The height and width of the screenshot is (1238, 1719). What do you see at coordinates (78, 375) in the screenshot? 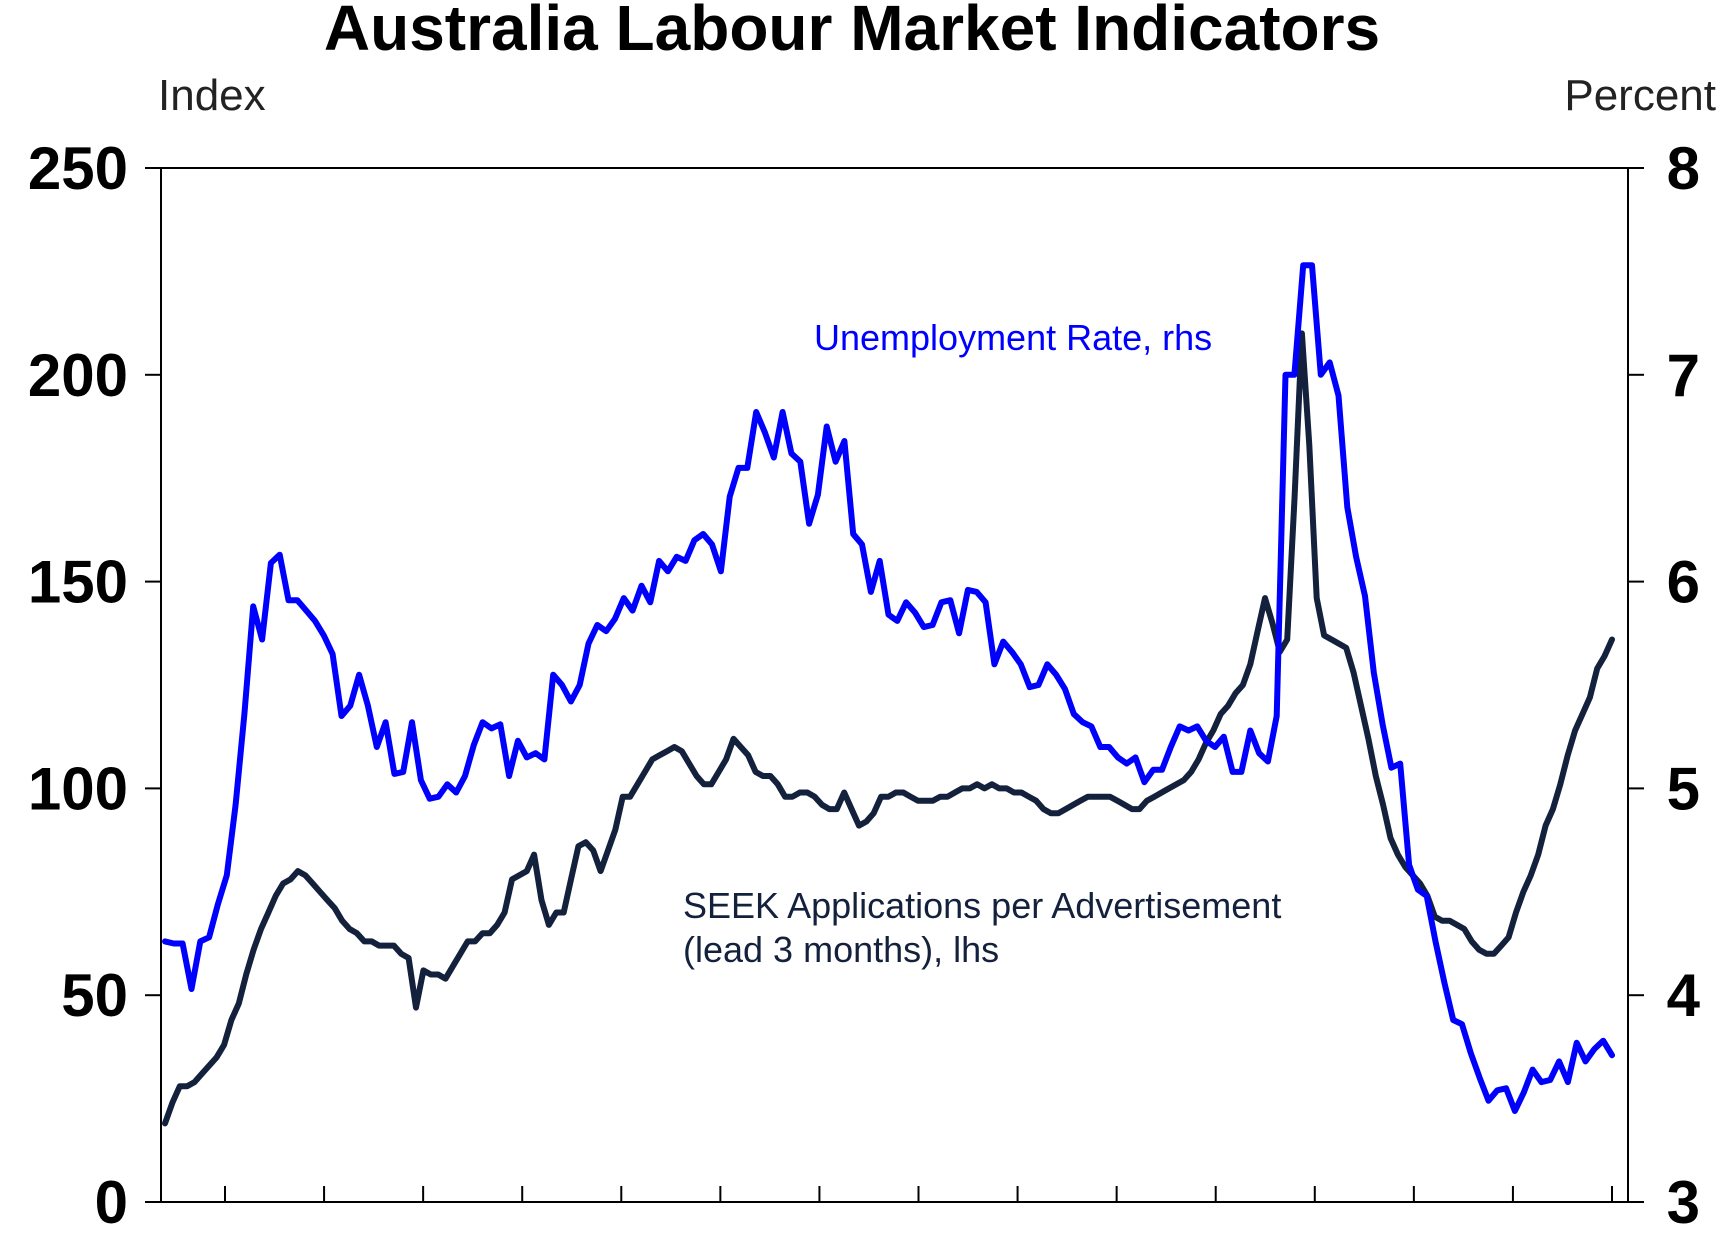
I see `left-axis-tick-label: 200` at bounding box center [78, 375].